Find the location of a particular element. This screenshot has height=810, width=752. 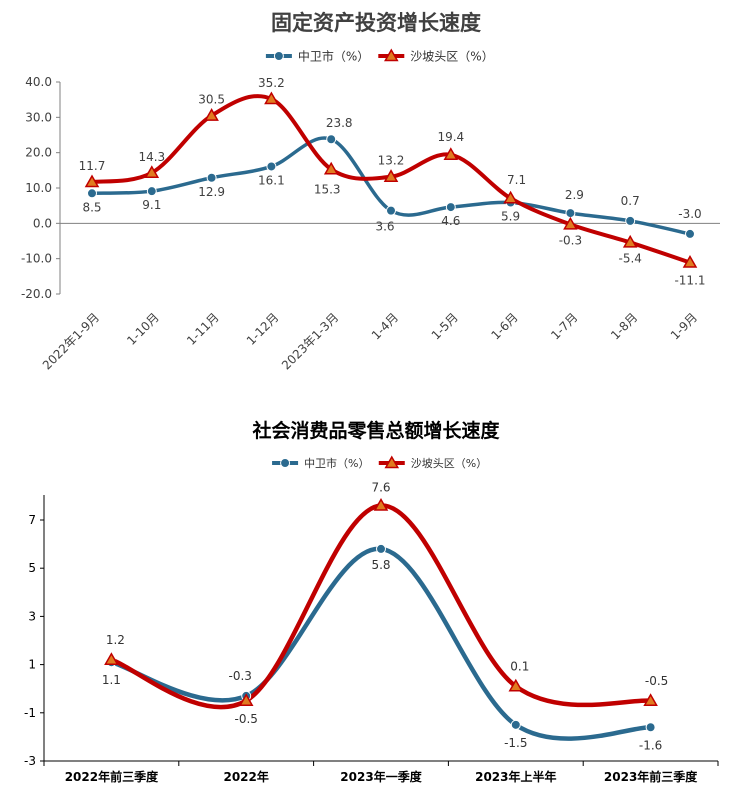

data-label: 16.1 is located at coordinates (271, 180).